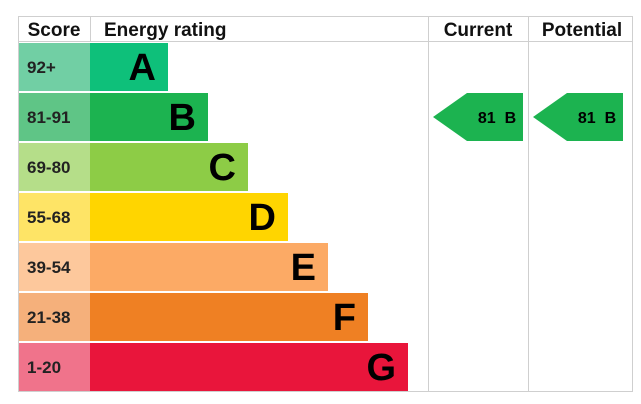 The image size is (641, 404). Describe the element at coordinates (528, 117) in the screenshot. I see `rating-arrows: 81 B 81 B` at that location.